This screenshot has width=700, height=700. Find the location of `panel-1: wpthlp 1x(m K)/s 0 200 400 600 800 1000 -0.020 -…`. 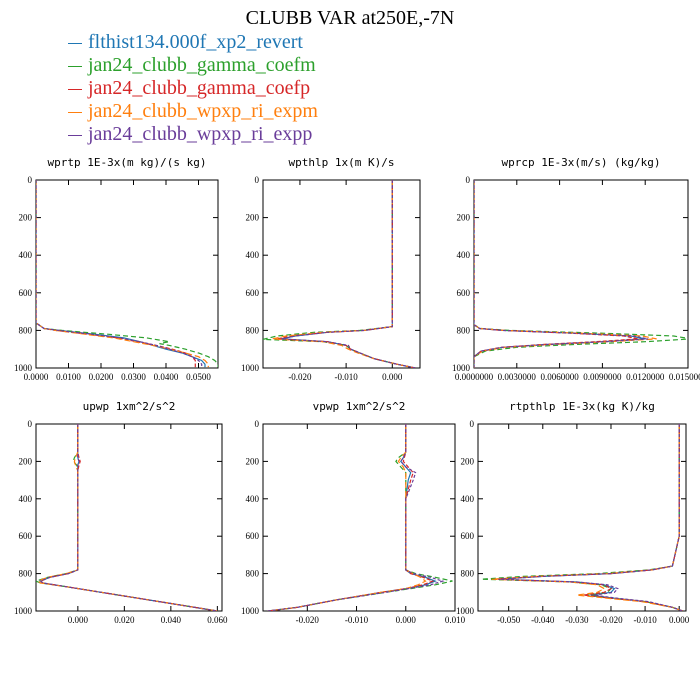

panel-1: wpthlp 1x(m K)/s 0 200 400 600 800 1000 -0.020 -… is located at coordinates (331, 269).